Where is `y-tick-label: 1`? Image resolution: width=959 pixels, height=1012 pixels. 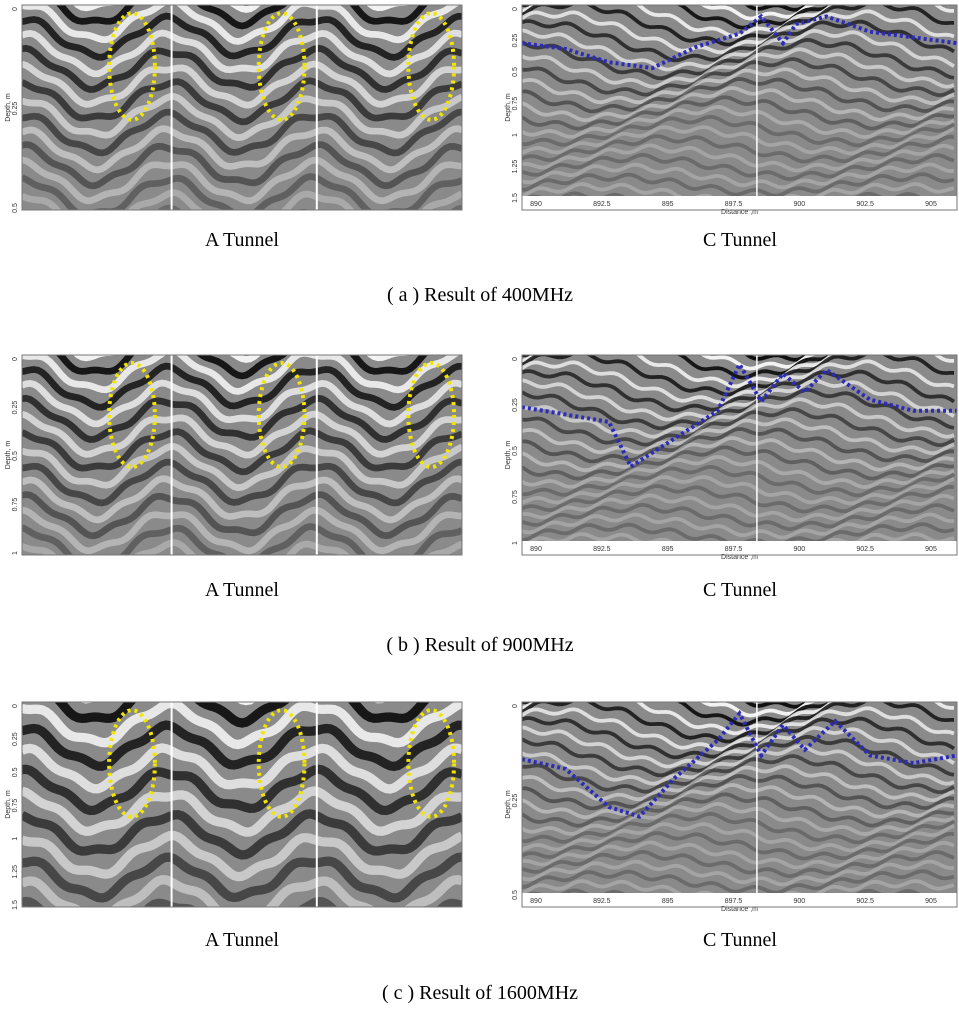 y-tick-label: 1 is located at coordinates (15, 839).